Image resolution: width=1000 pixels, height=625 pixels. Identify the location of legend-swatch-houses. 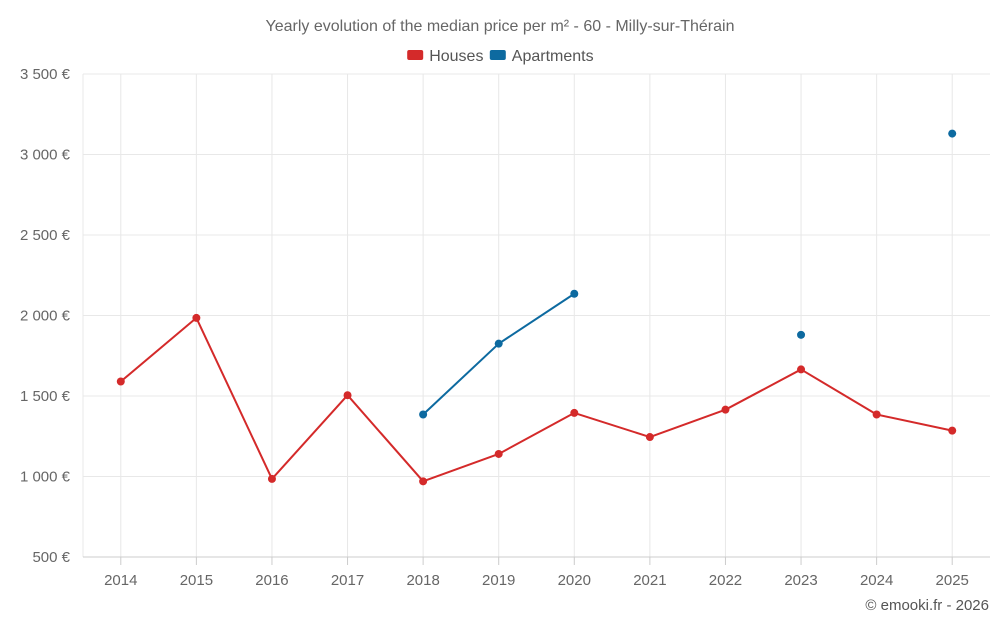
(415, 55).